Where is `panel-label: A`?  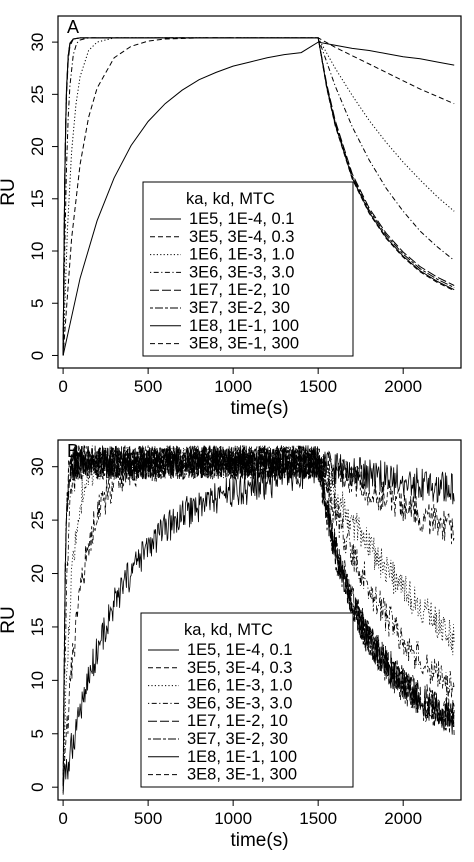 panel-label: A is located at coordinates (73, 27).